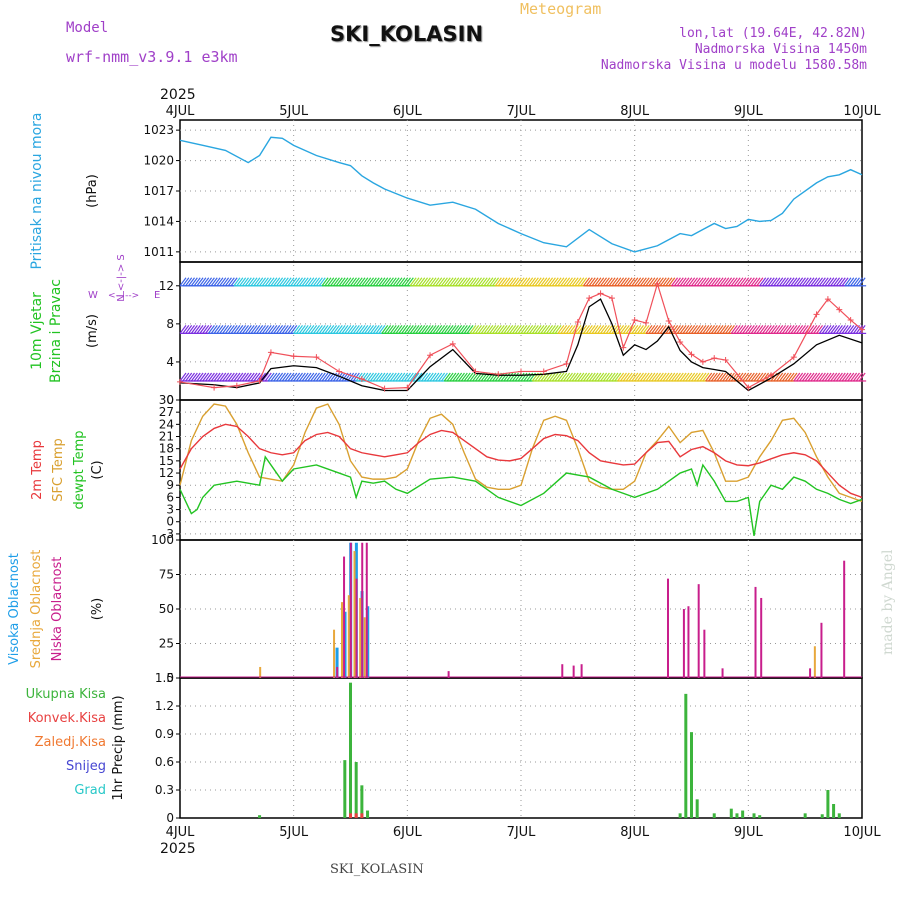 The image size is (900, 900). I want to click on y-tick-label: 12, so click(166, 473).